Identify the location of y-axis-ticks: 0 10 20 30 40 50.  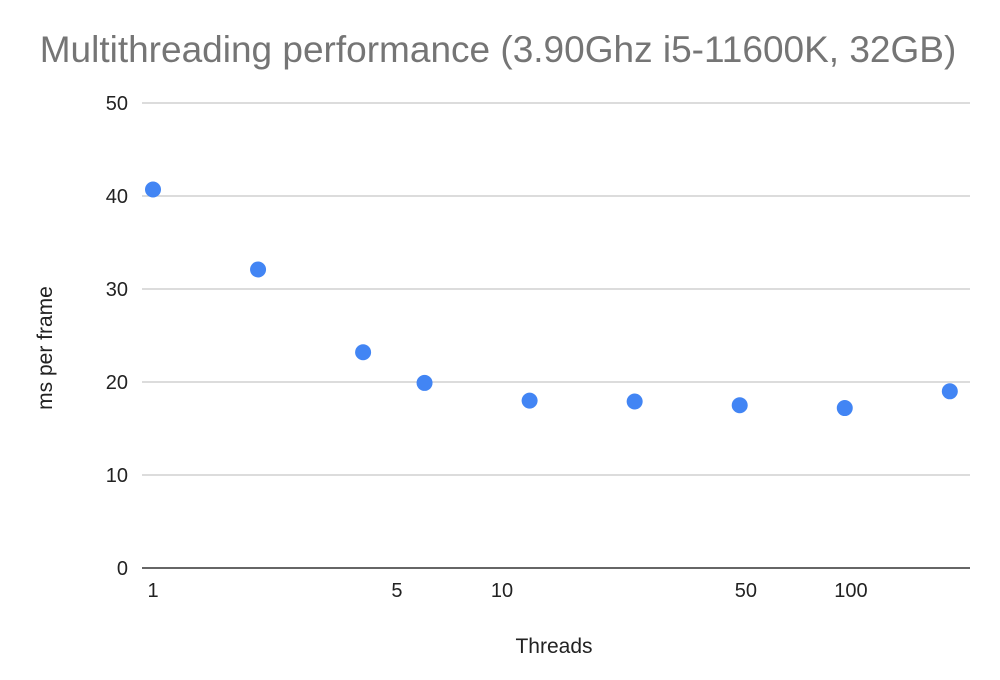
(117, 336).